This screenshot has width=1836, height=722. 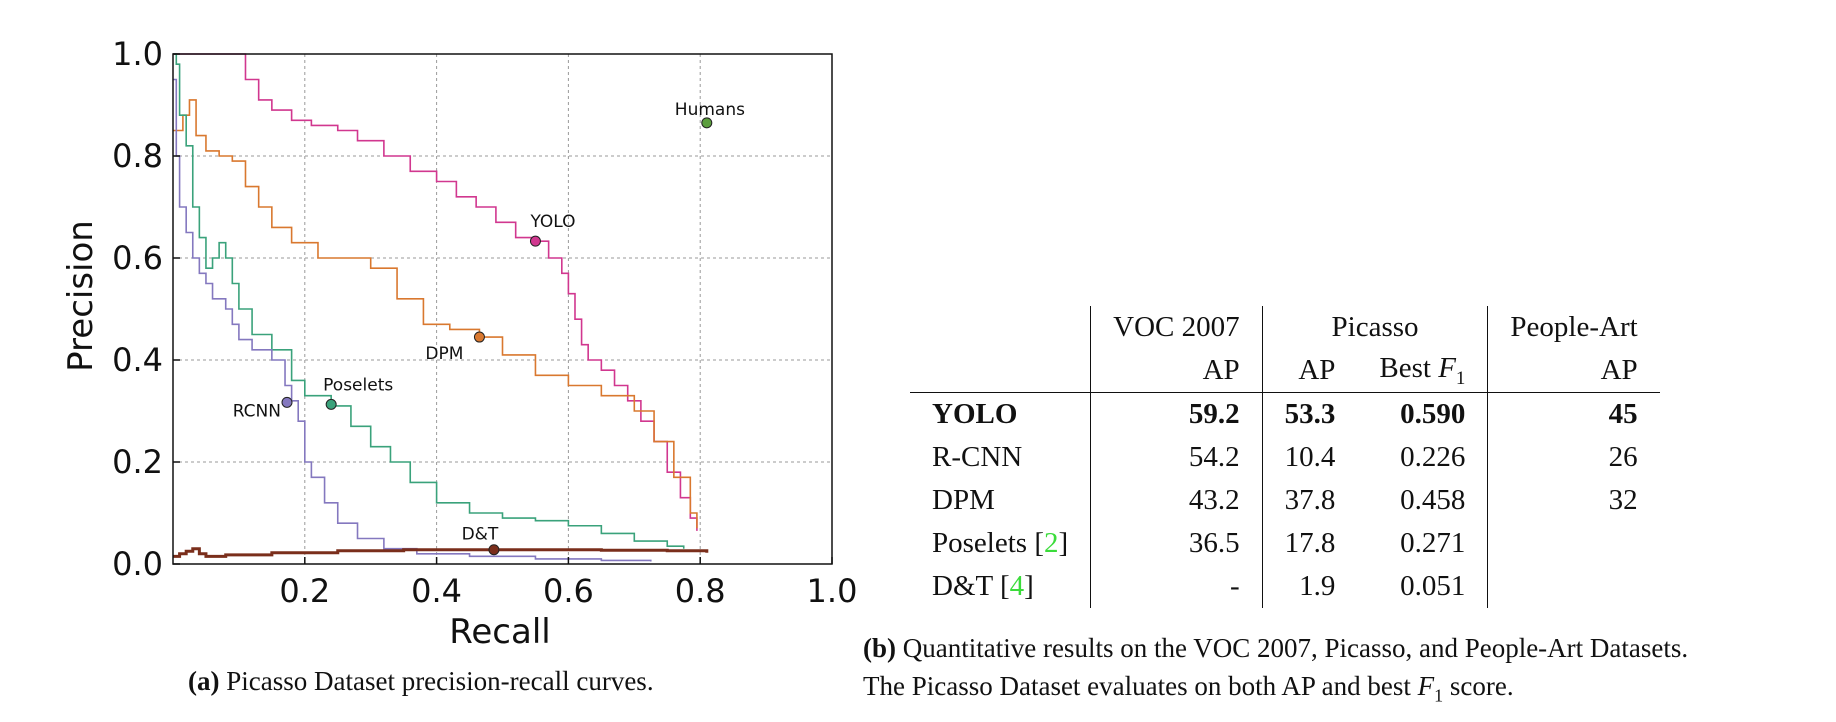 What do you see at coordinates (1433, 586) in the screenshot?
I see `row-picasso-f1: 0.051` at bounding box center [1433, 586].